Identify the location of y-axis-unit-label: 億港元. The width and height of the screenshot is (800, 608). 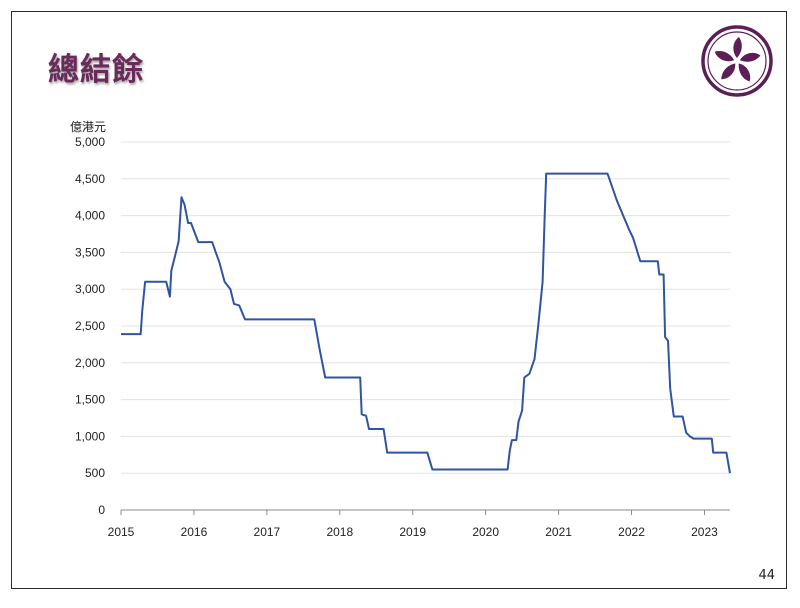
(88, 127).